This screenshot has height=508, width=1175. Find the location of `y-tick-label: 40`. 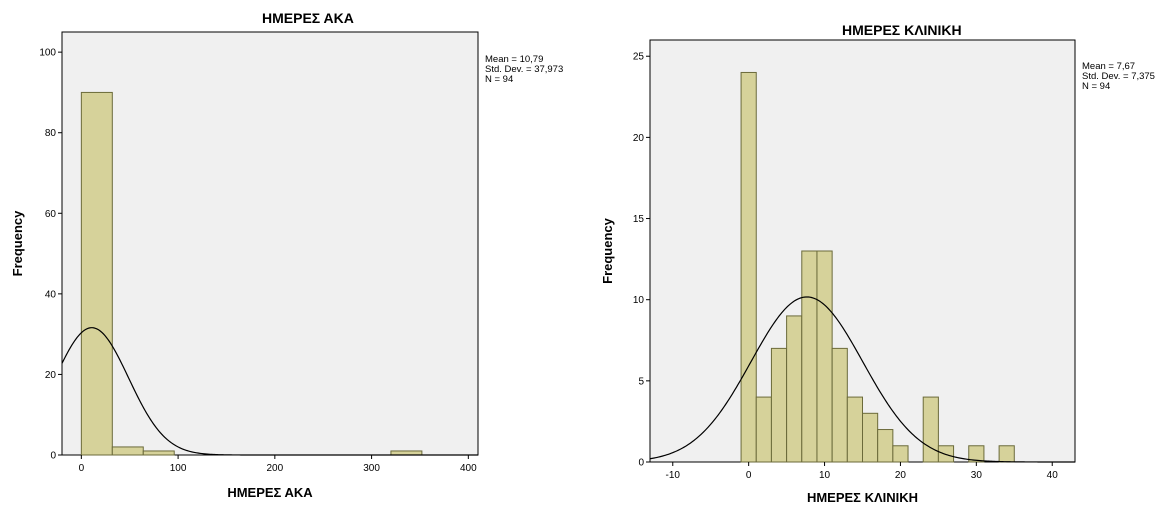

y-tick-label: 40 is located at coordinates (51, 294).